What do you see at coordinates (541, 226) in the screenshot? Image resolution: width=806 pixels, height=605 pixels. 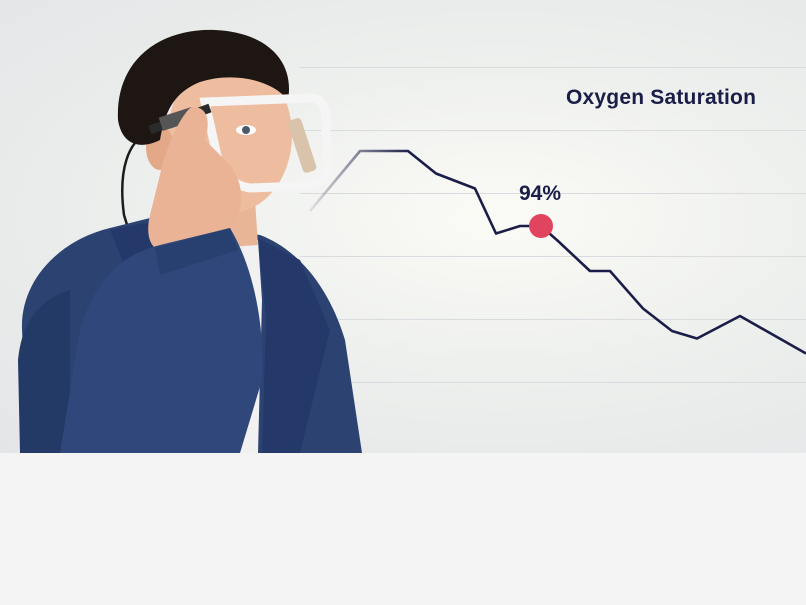 I see `highlight-point` at bounding box center [541, 226].